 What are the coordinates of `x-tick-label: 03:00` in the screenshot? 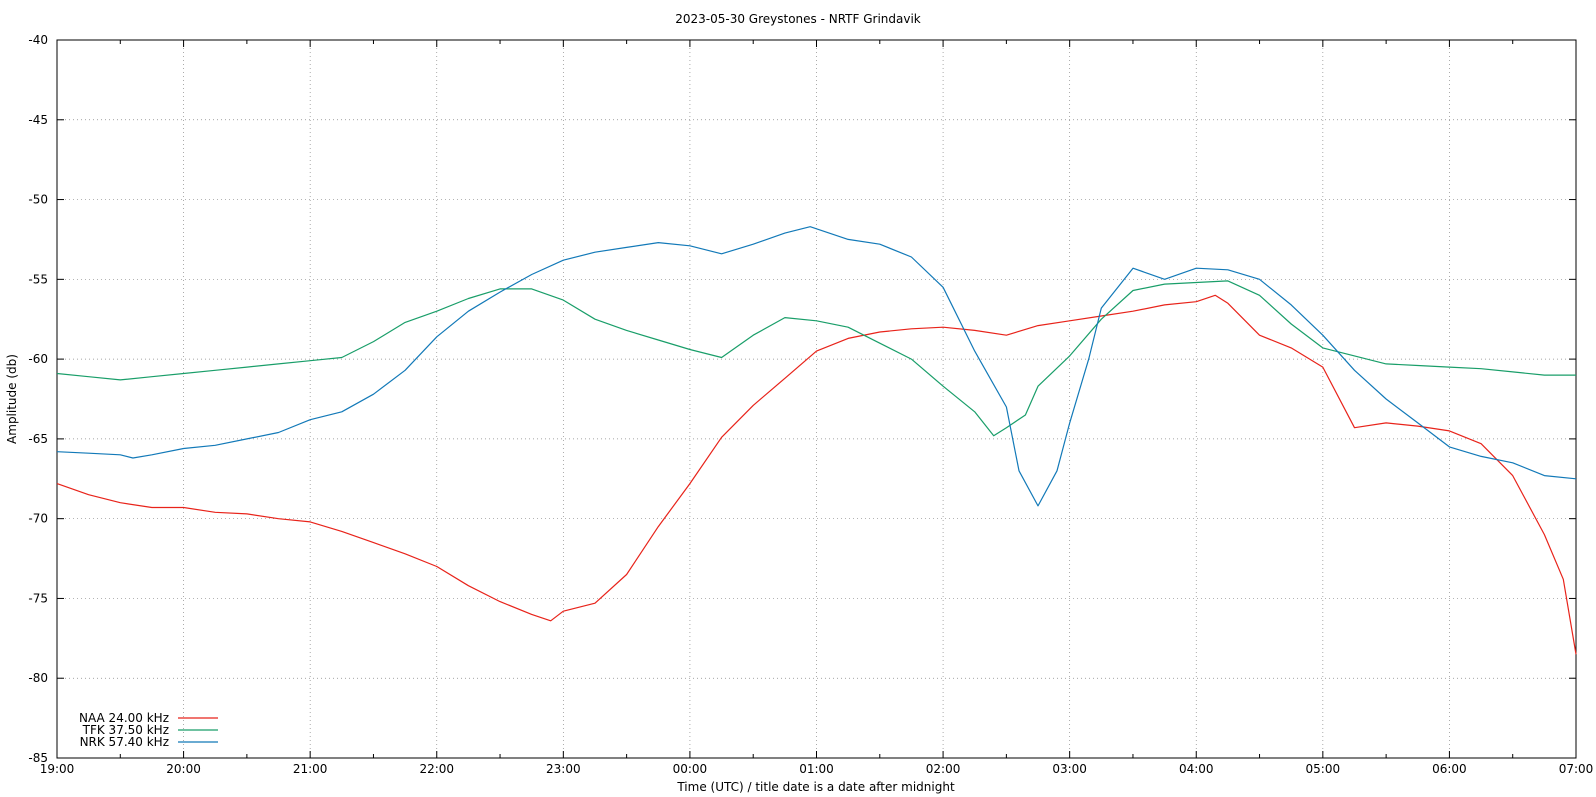 It's located at (1069, 769).